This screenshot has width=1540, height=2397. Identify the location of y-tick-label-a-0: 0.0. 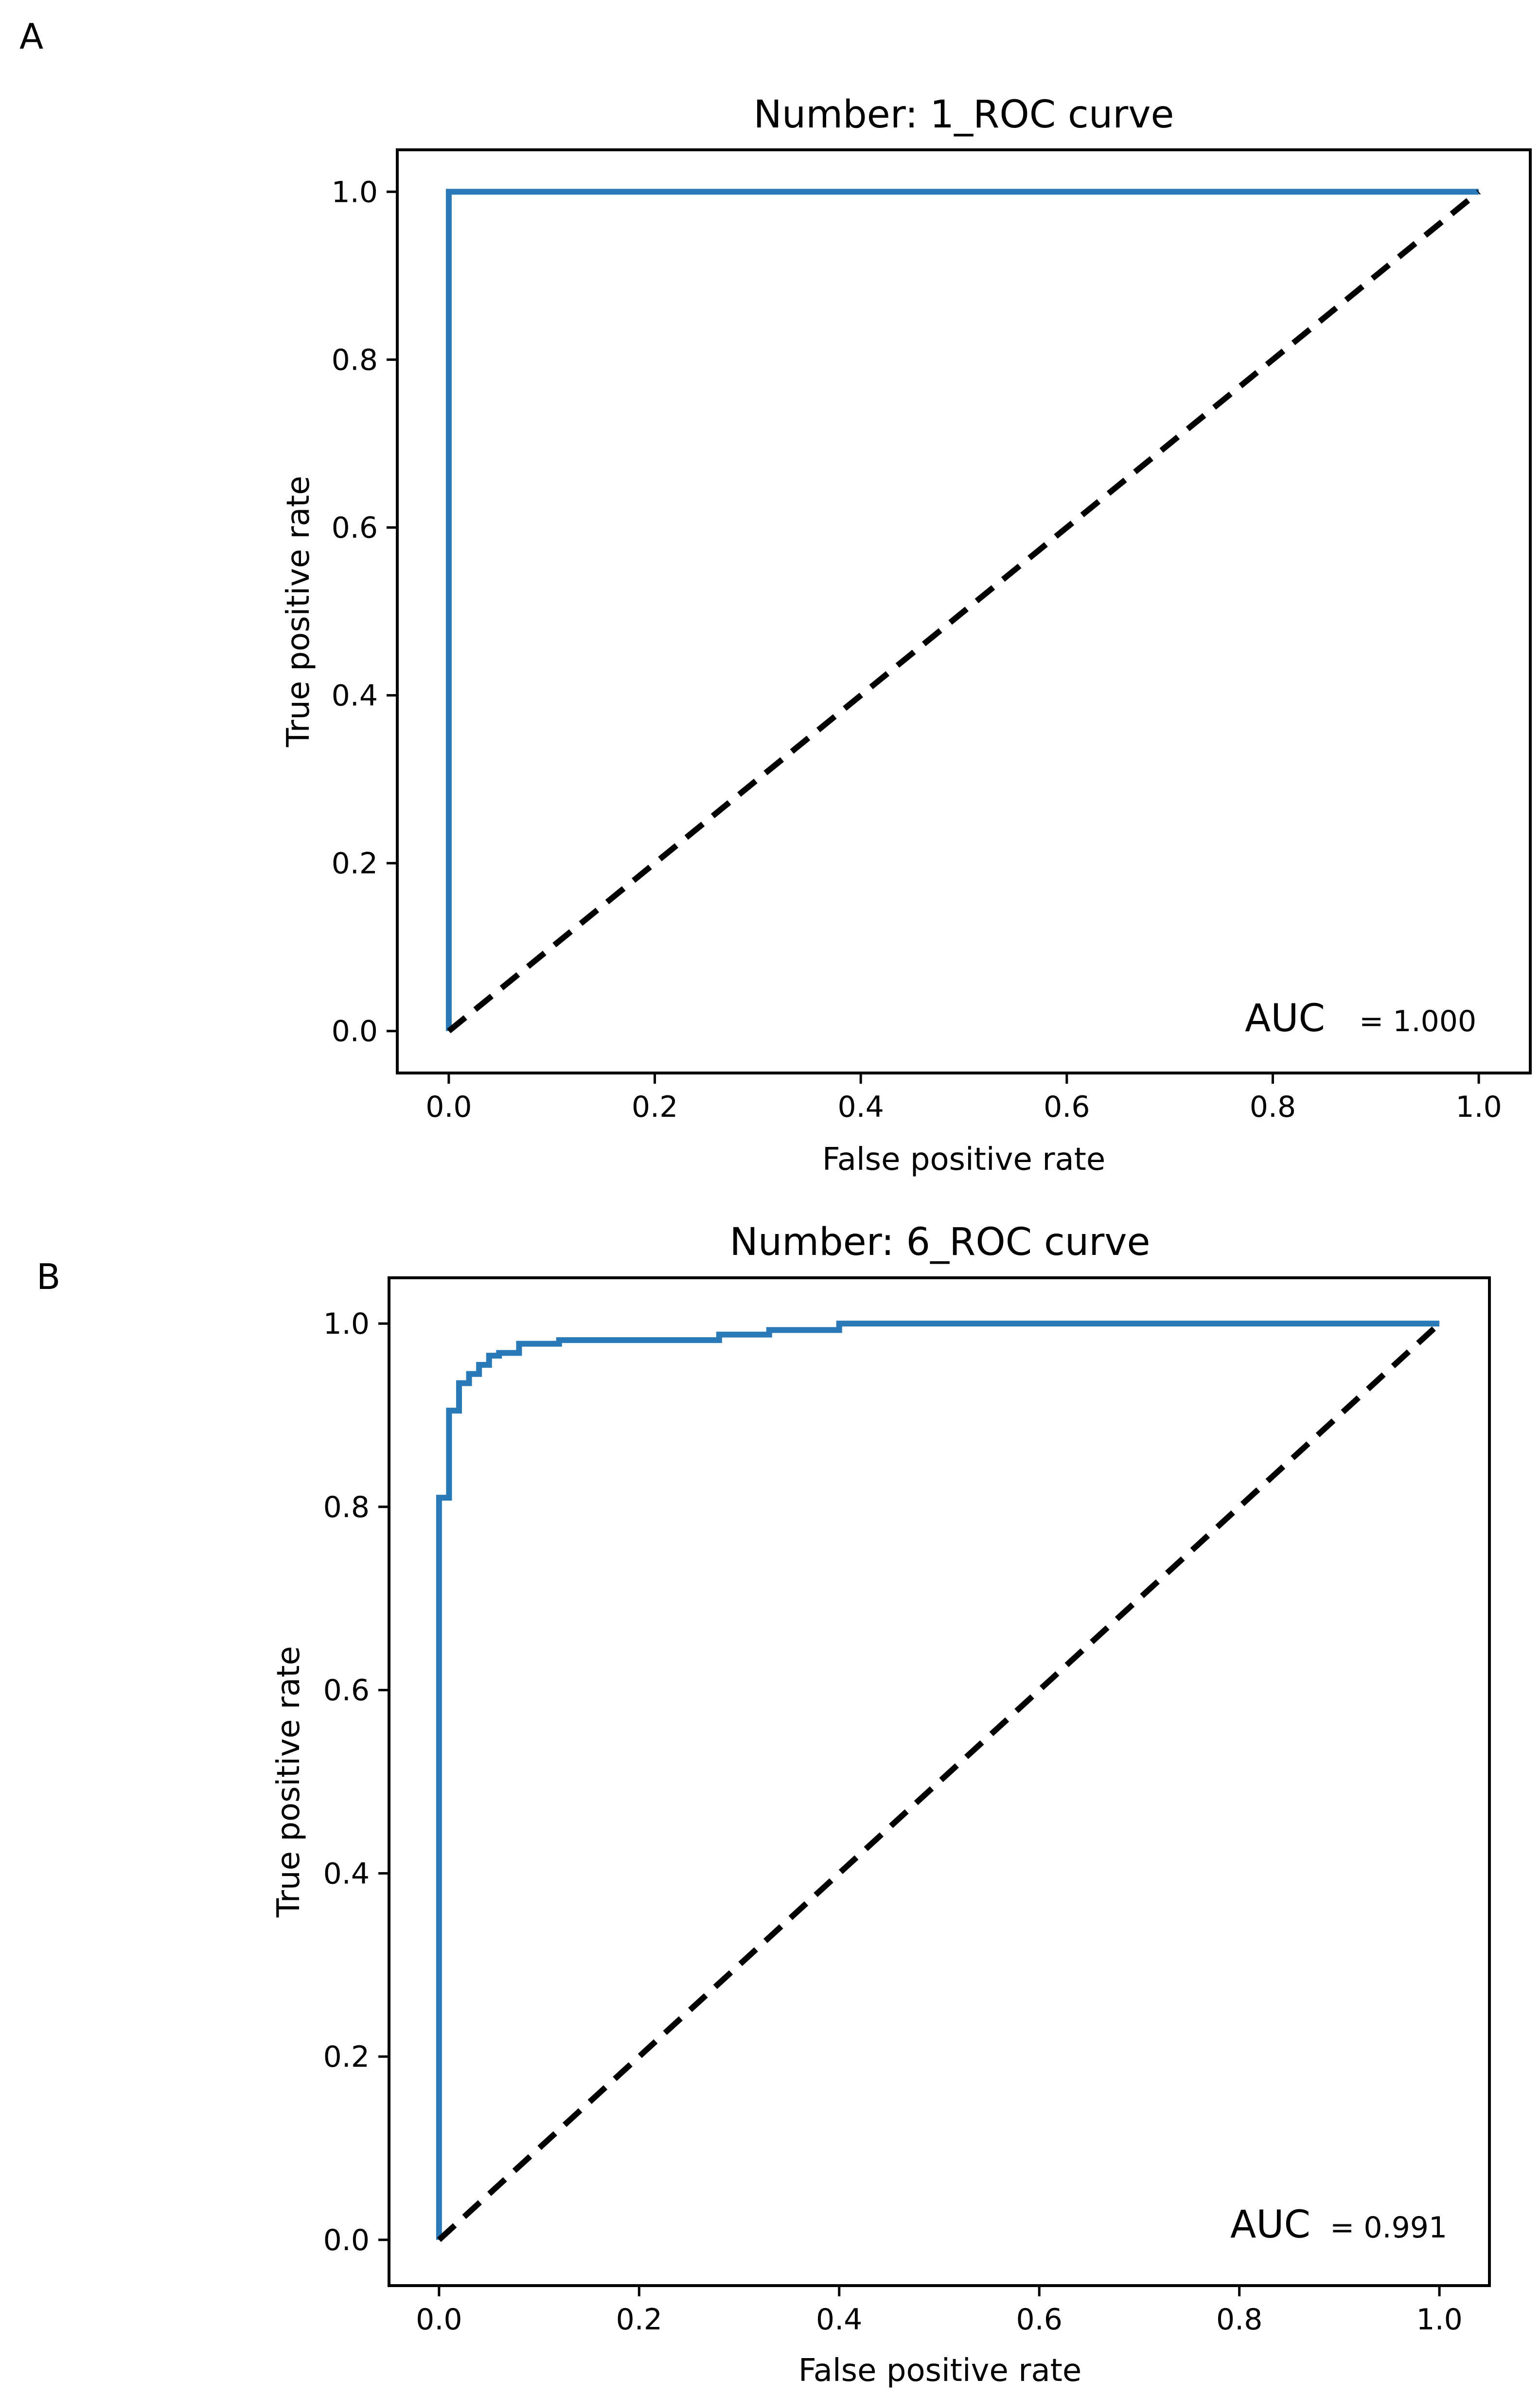
(355, 1032).